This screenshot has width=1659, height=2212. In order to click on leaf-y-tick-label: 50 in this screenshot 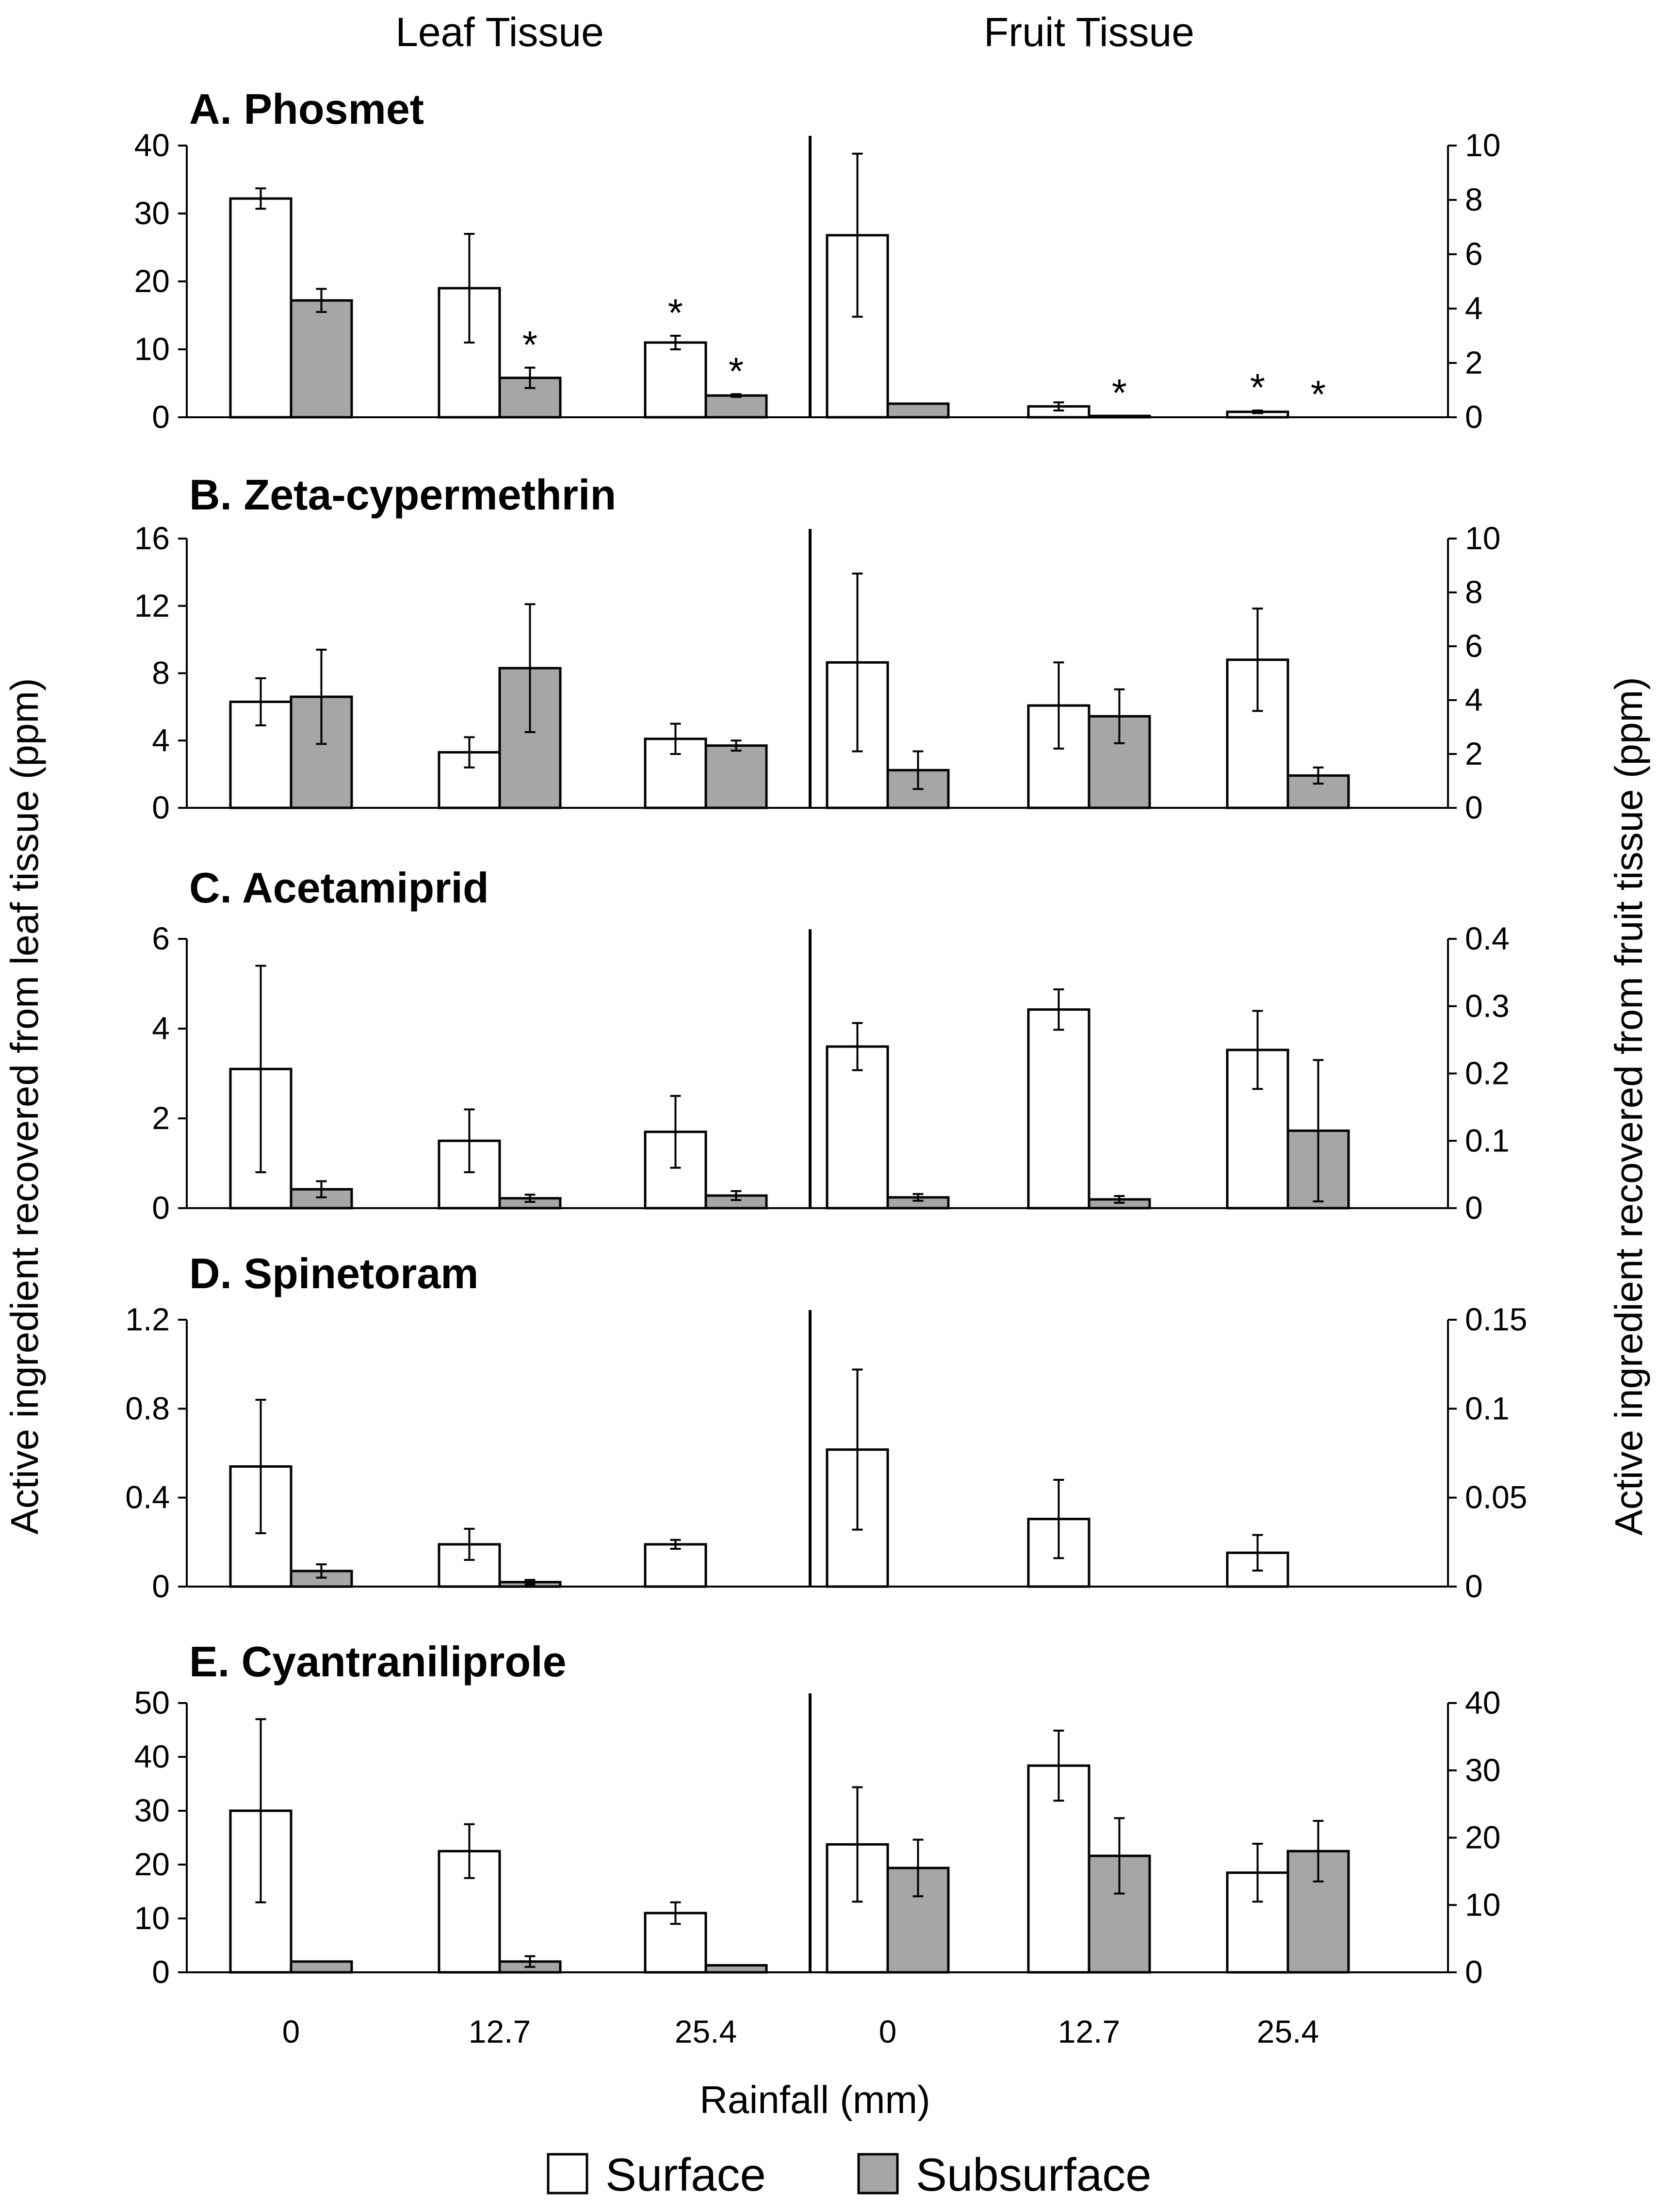, I will do `click(152, 1702)`.